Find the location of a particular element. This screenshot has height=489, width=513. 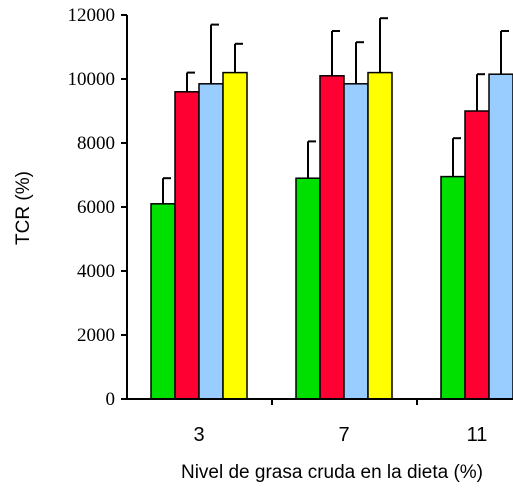

x-tick-label: 3 is located at coordinates (198, 435).